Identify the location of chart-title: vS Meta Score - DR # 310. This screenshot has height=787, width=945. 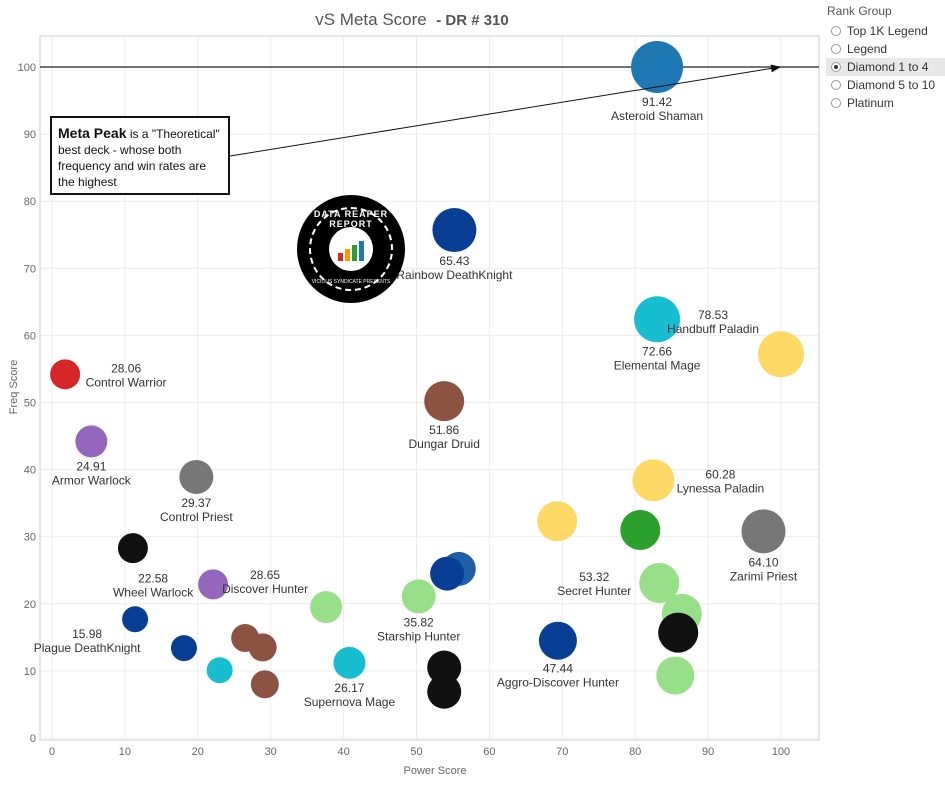
(412, 19).